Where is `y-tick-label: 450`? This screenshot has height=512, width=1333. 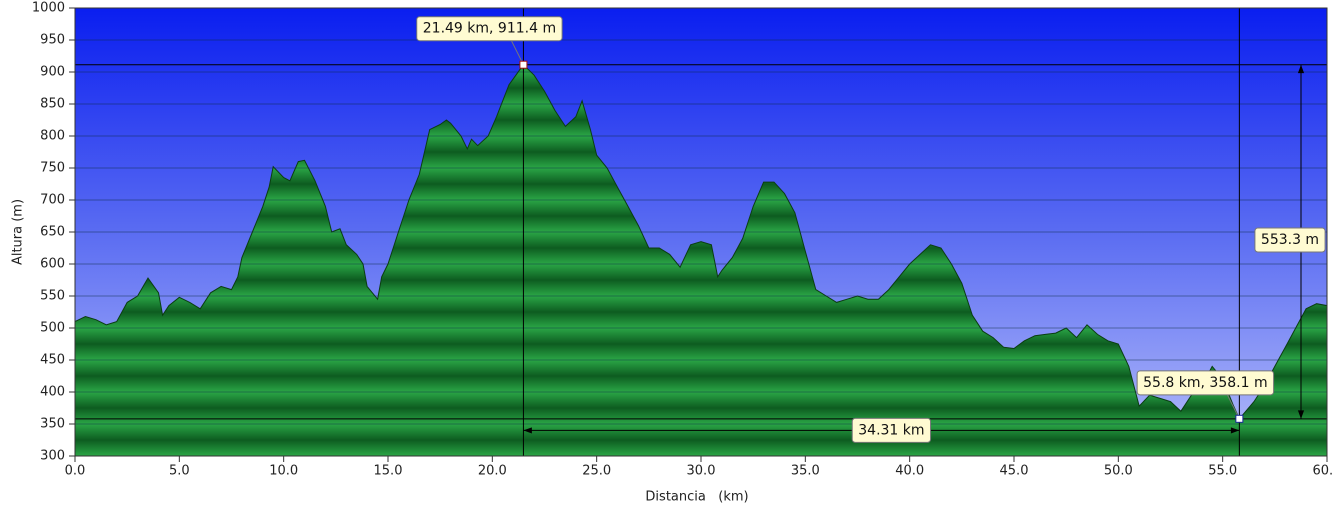 y-tick-label: 450 is located at coordinates (52, 360).